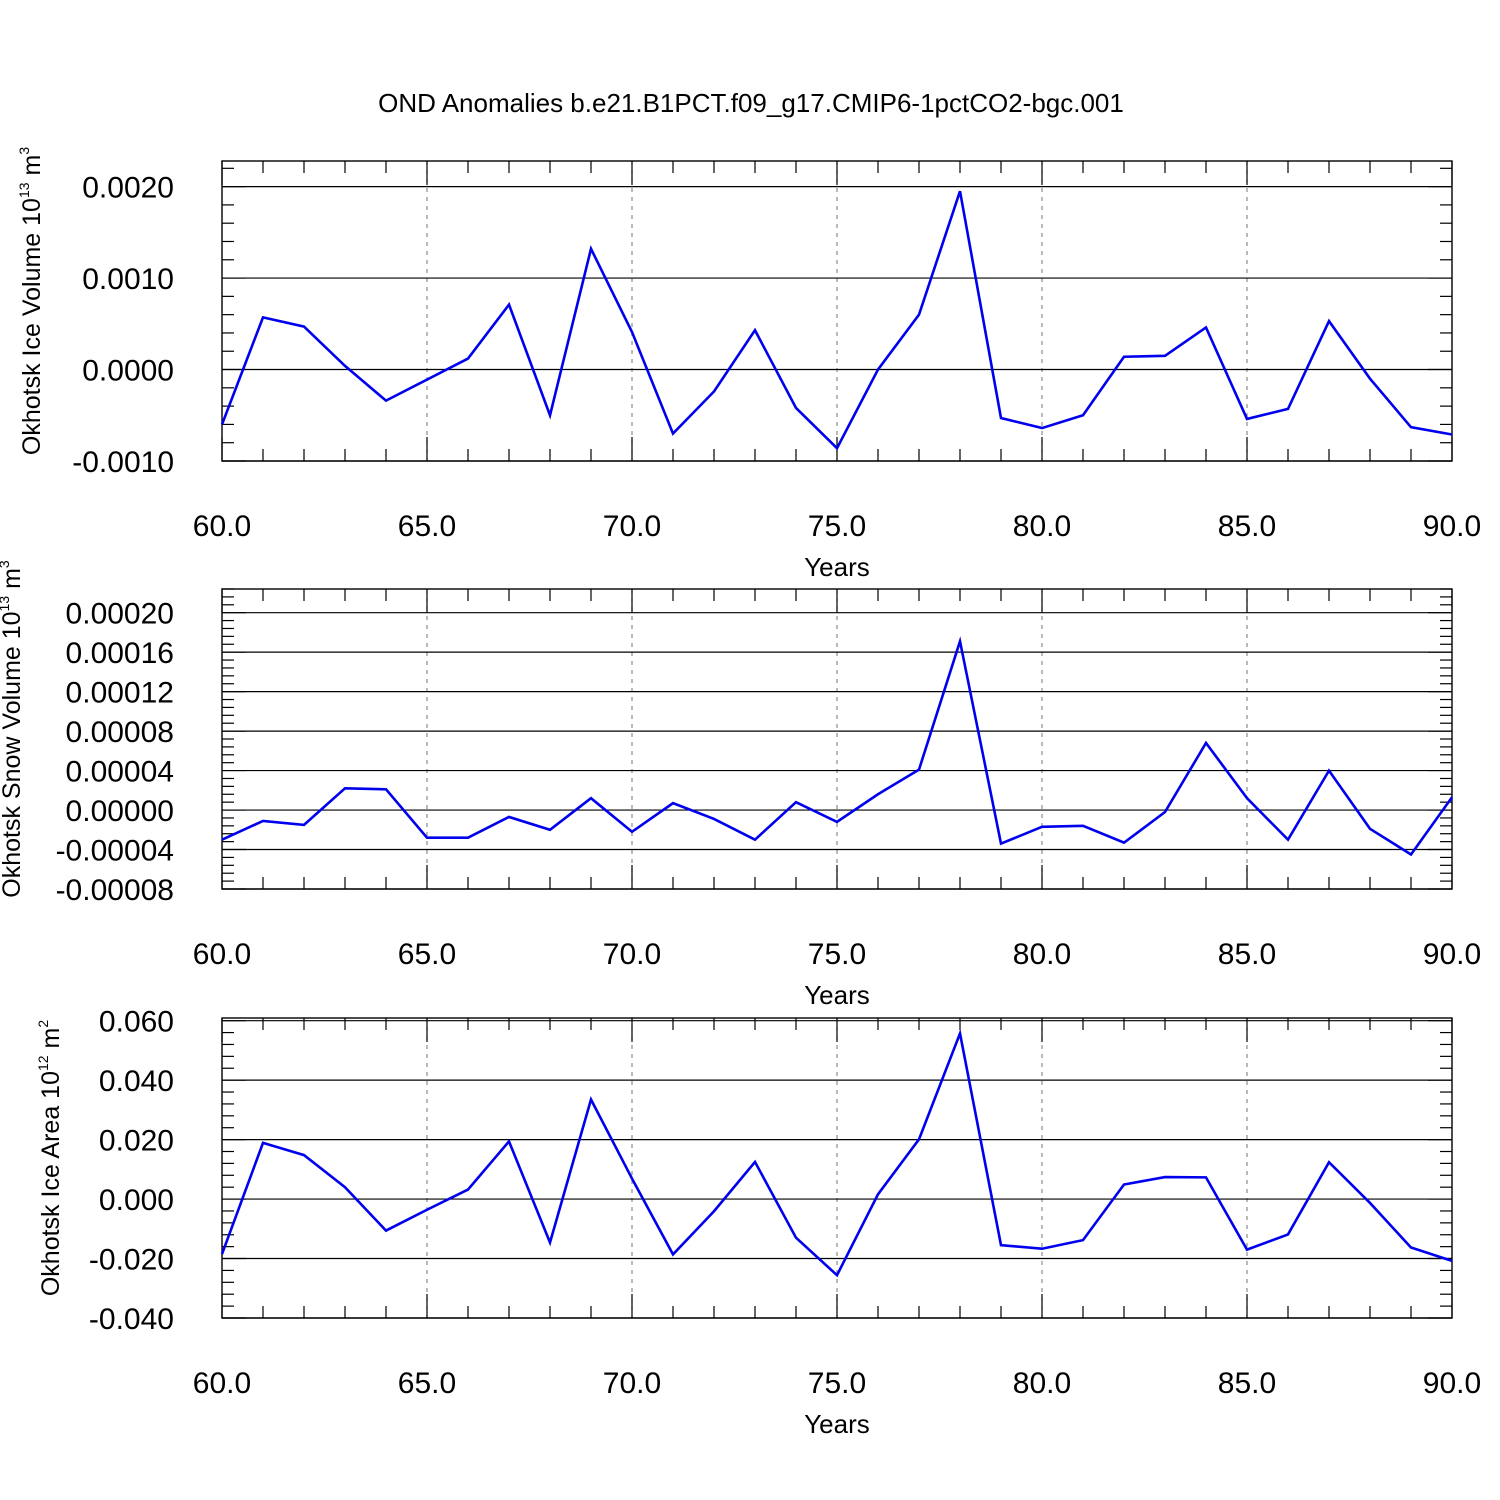  Describe the element at coordinates (131, 1319) in the screenshot. I see `y-tick-label: -0.040` at that location.